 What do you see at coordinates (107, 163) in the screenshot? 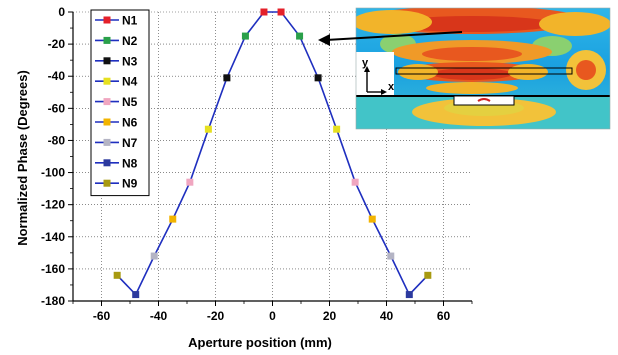
I see `legend-marker-n8` at bounding box center [107, 163].